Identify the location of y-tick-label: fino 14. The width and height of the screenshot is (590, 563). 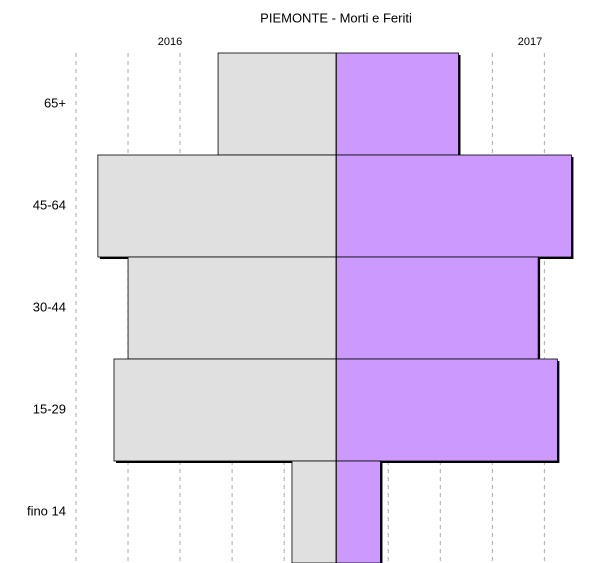
(46, 510).